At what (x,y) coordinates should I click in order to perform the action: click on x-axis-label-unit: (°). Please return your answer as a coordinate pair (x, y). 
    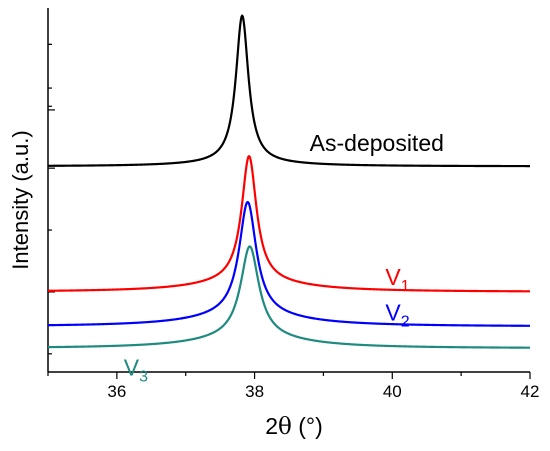
    Looking at the image, I should click on (307, 426).